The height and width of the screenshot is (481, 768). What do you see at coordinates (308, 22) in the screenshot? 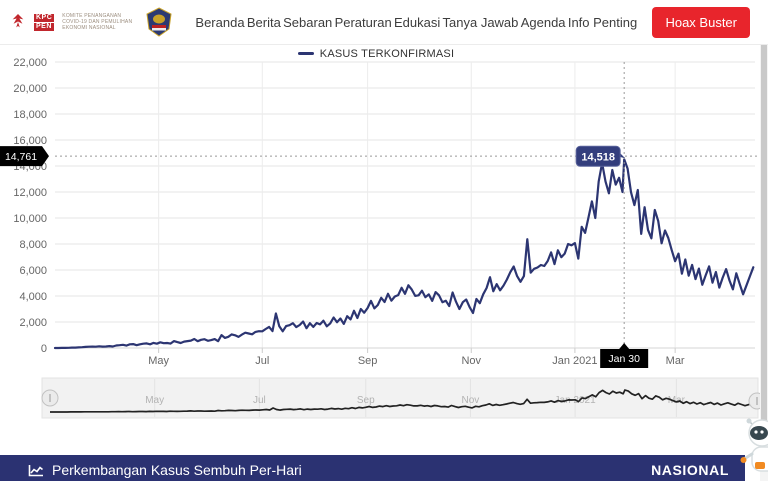
I see `nav-item-sebaran: Sebaran` at bounding box center [308, 22].